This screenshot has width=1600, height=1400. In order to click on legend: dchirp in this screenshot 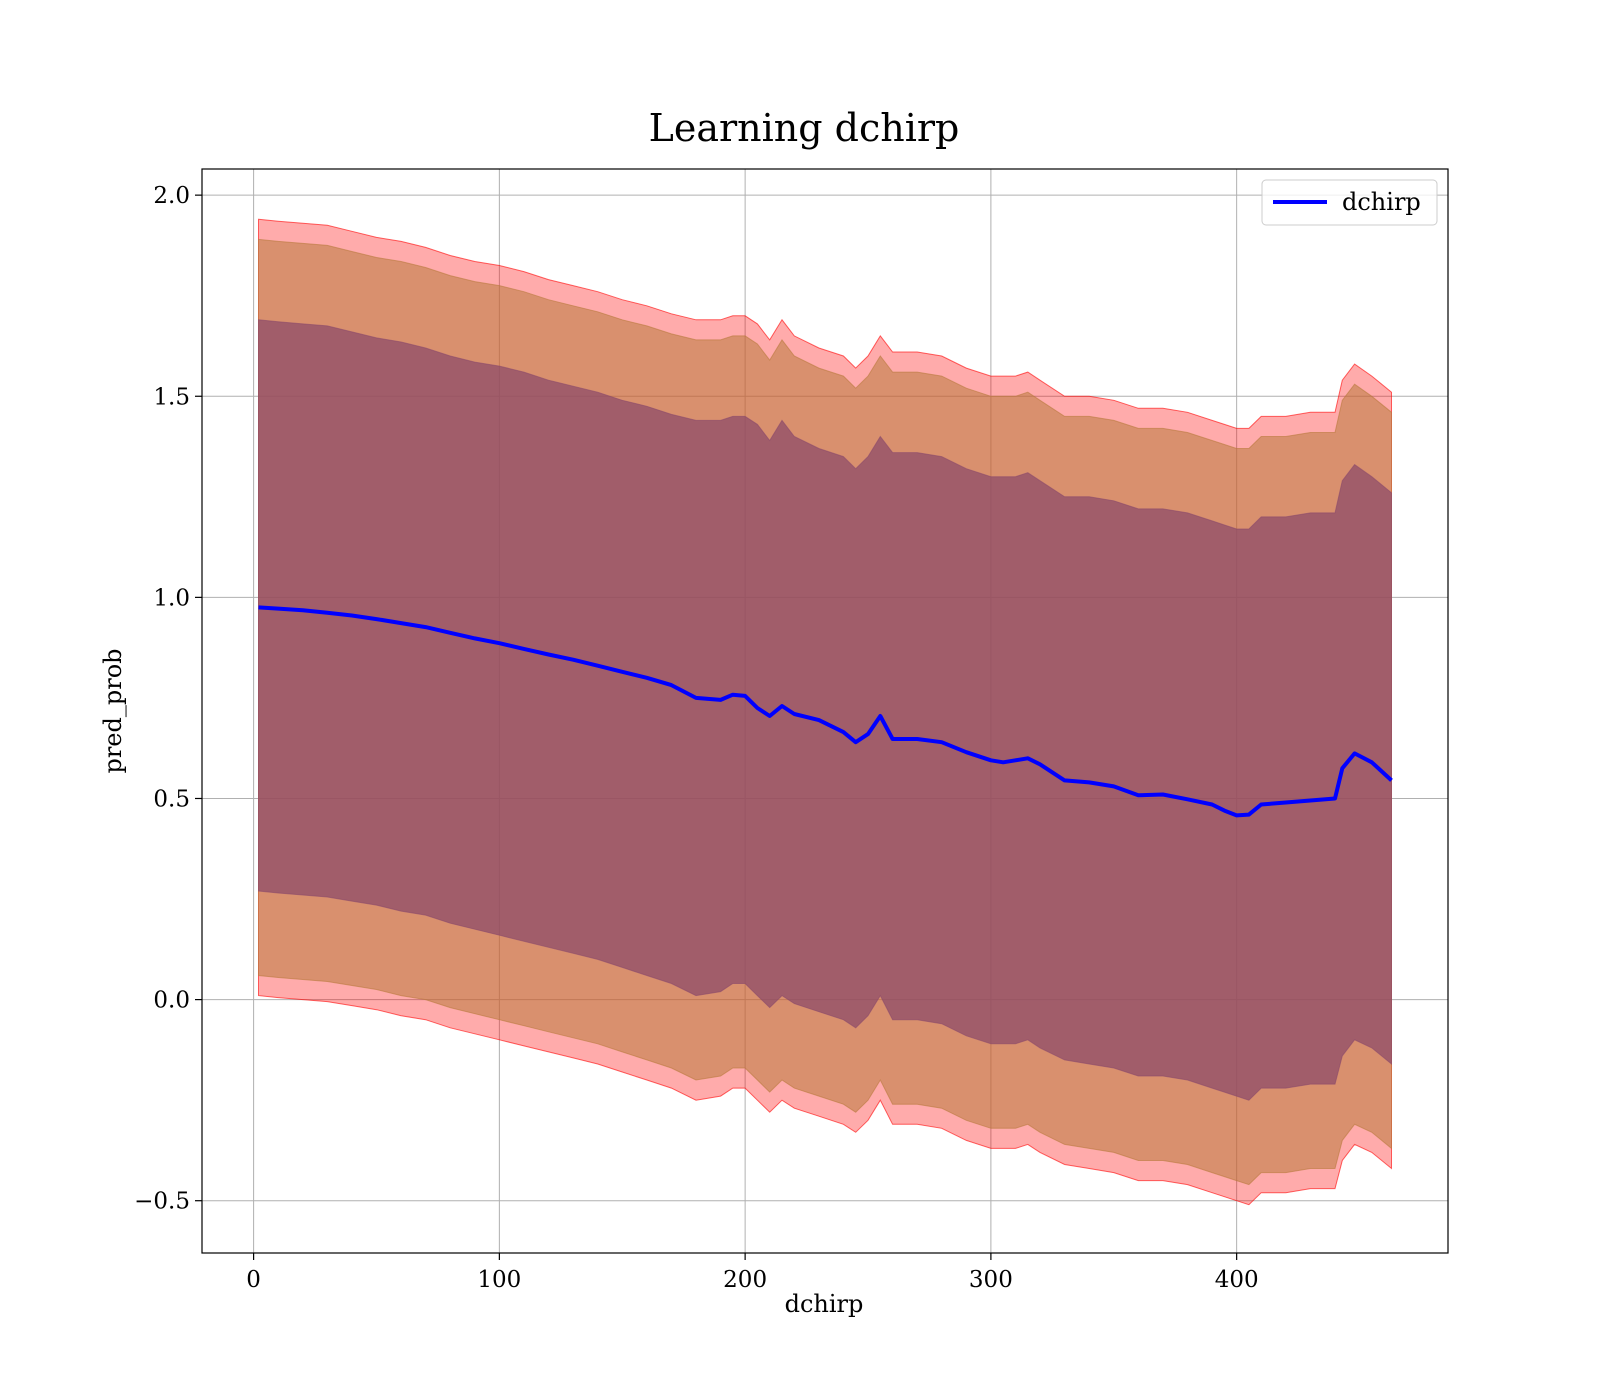, I will do `click(1349, 202)`.